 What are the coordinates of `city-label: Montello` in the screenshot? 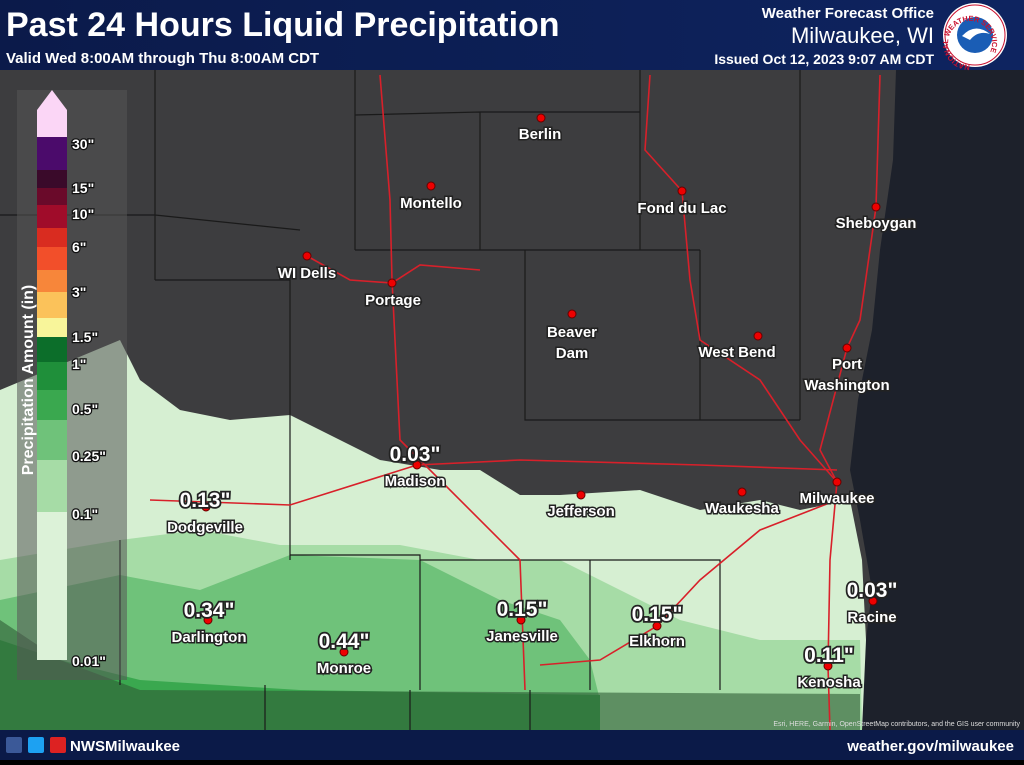 It's located at (431, 203).